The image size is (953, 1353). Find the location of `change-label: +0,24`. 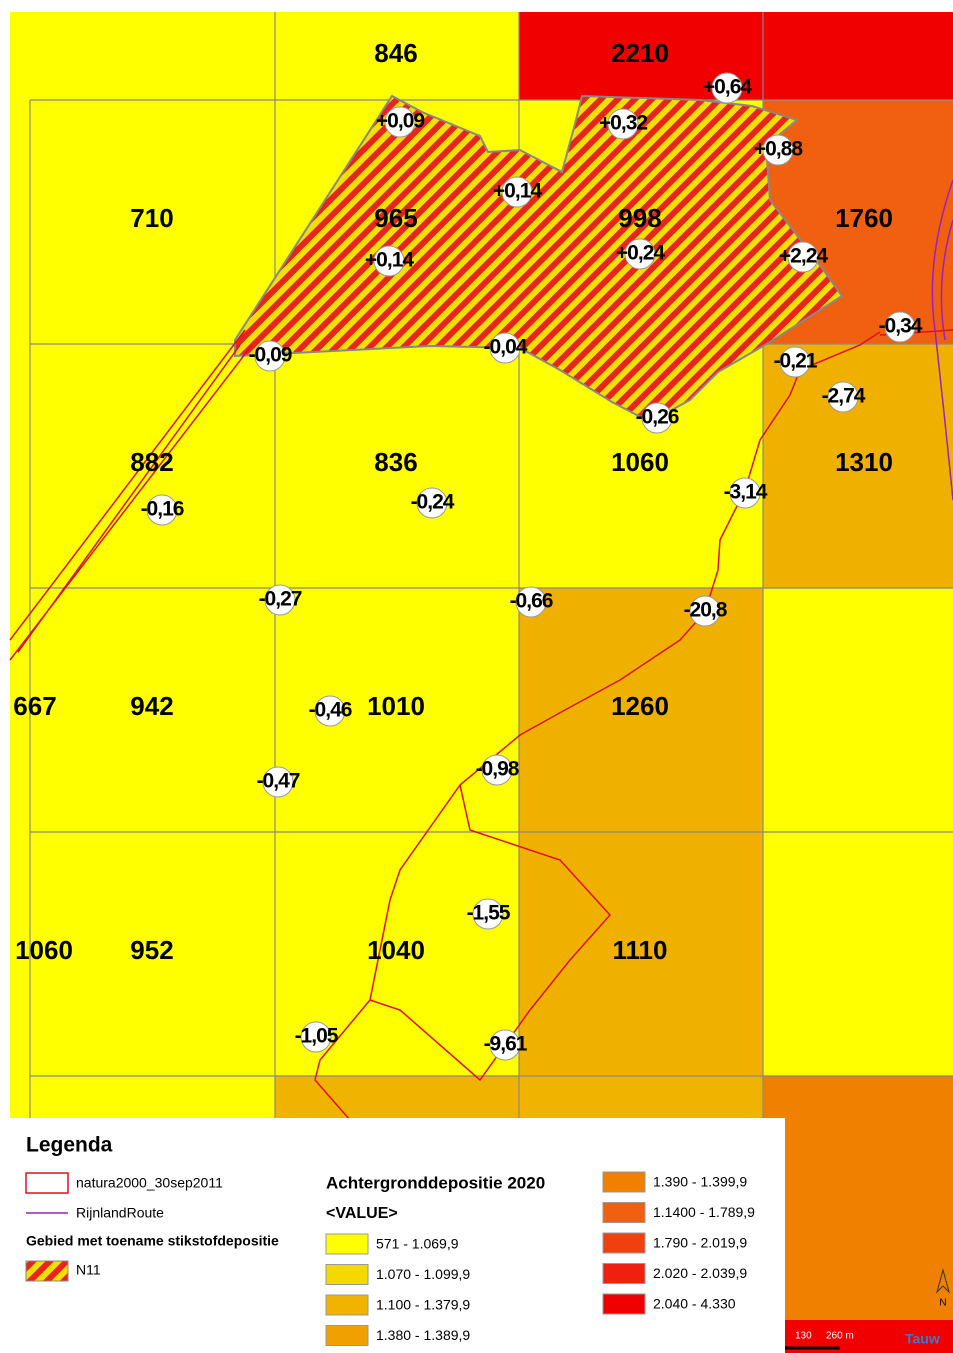

change-label: +0,24 is located at coordinates (640, 253).